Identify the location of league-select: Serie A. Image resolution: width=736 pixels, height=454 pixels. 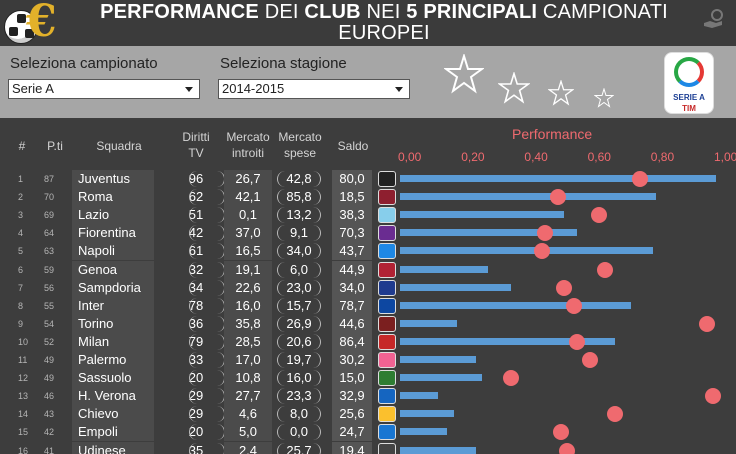
(104, 89).